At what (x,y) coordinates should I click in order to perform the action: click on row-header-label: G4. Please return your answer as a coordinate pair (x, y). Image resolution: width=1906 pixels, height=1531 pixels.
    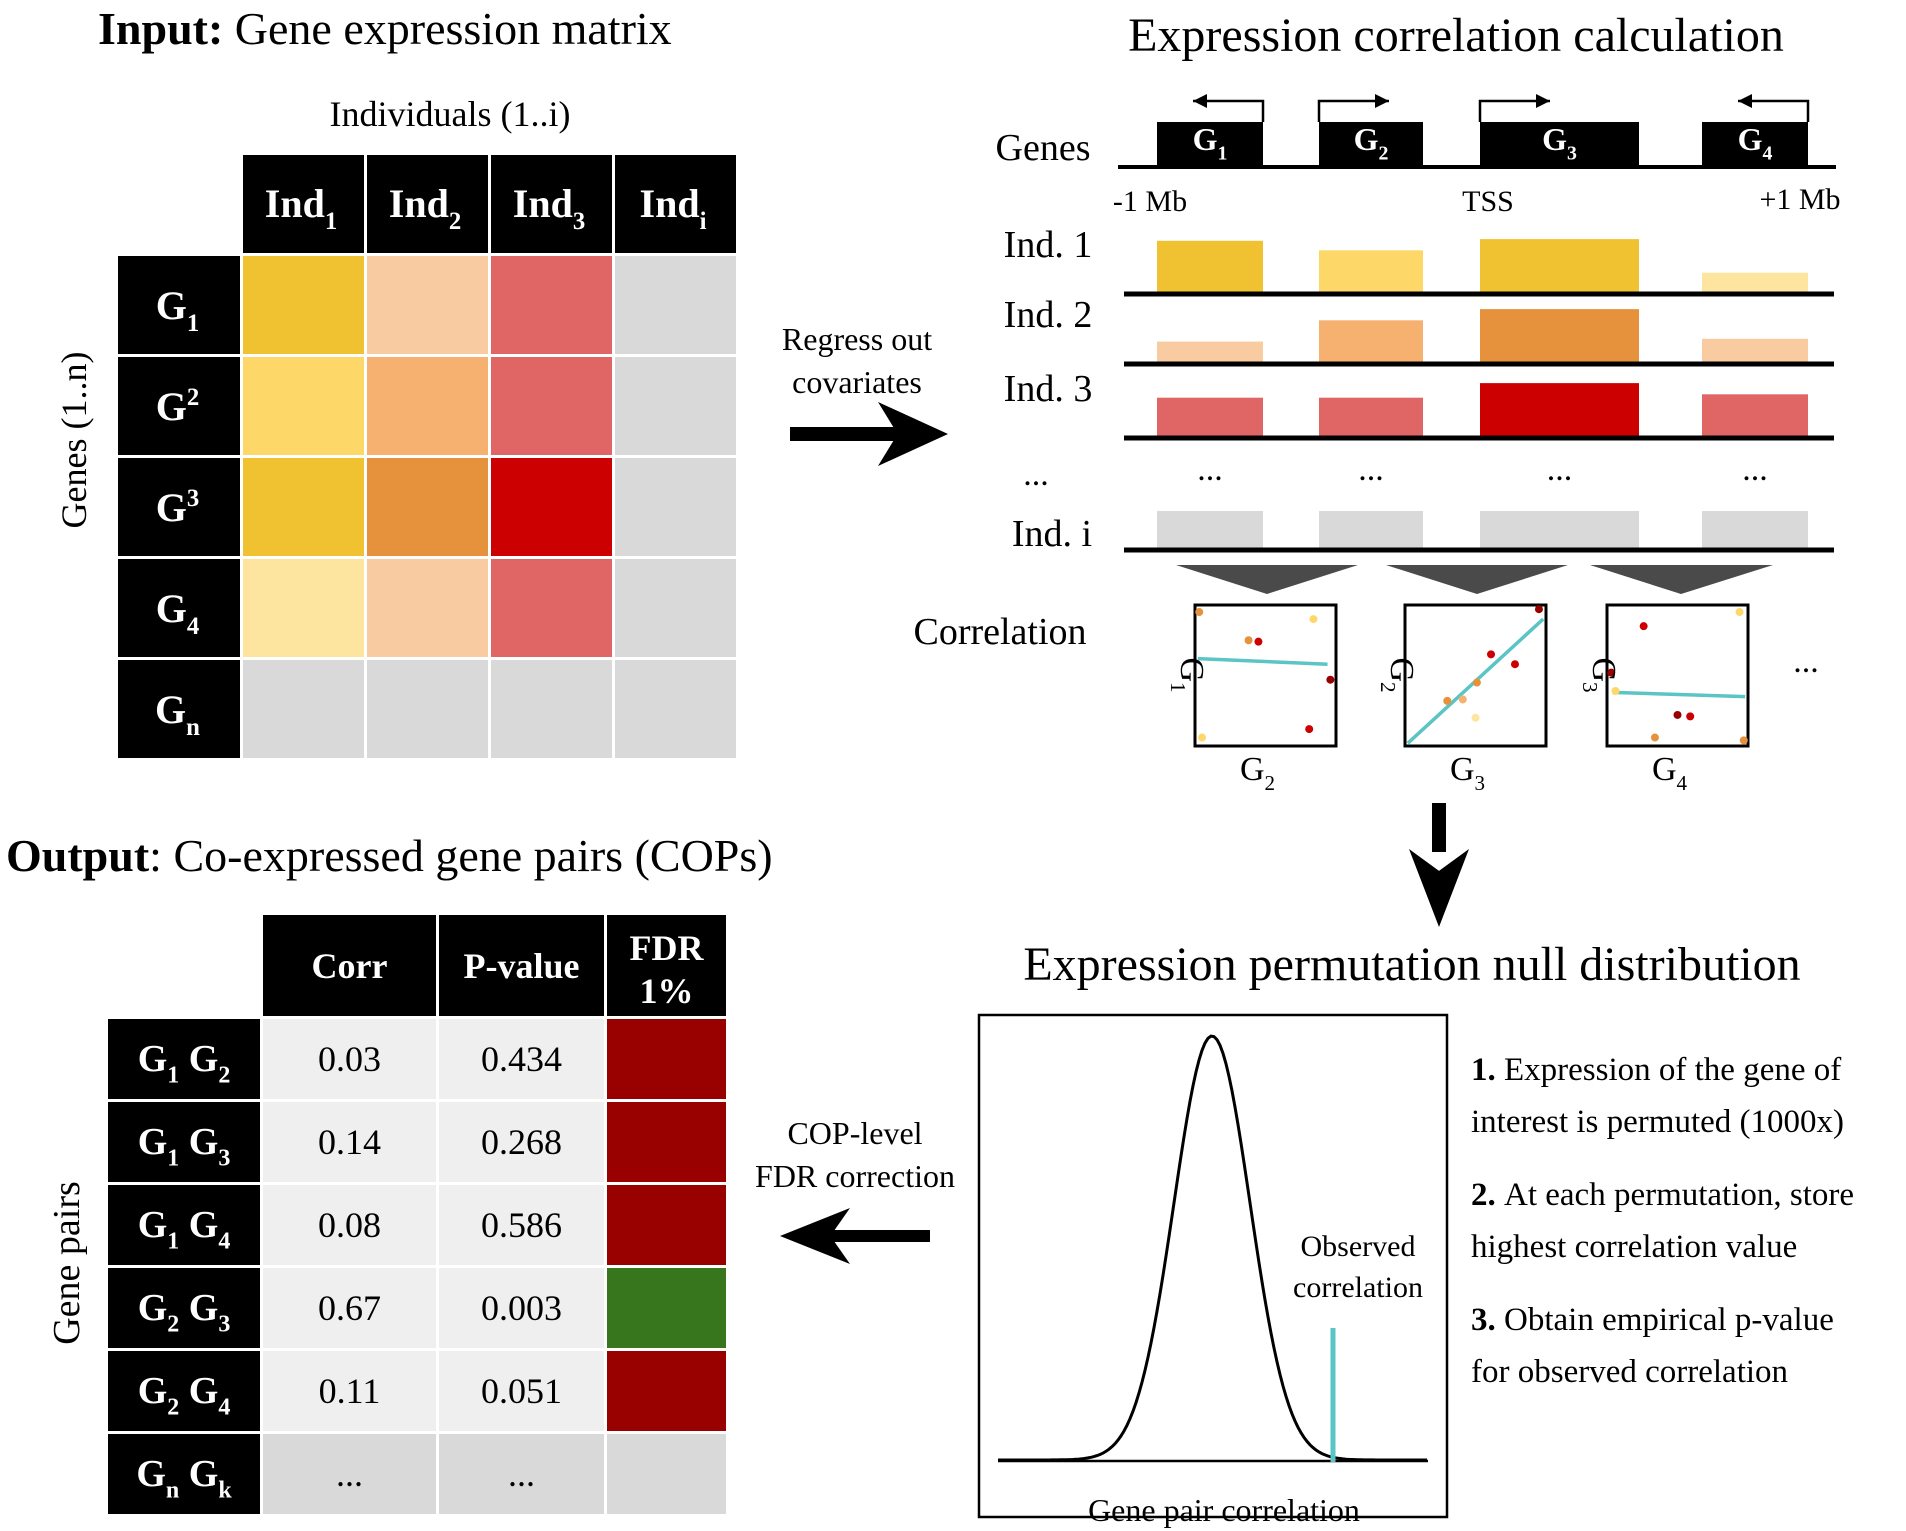
    Looking at the image, I should click on (178, 613).